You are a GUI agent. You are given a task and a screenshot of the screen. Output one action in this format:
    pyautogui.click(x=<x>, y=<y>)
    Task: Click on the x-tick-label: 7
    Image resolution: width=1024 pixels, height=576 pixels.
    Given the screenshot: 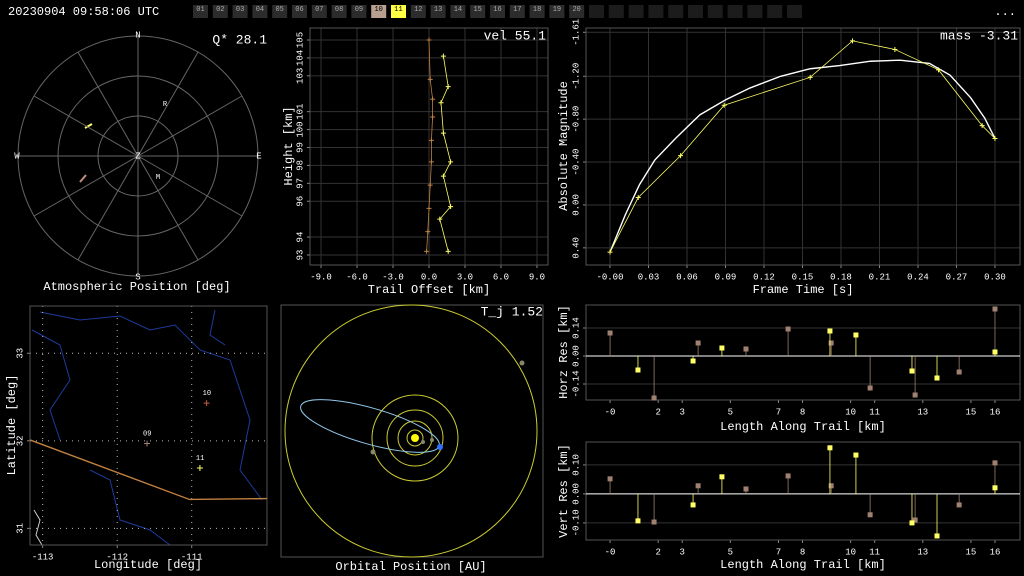 What is the action you would take?
    pyautogui.click(x=778, y=552)
    